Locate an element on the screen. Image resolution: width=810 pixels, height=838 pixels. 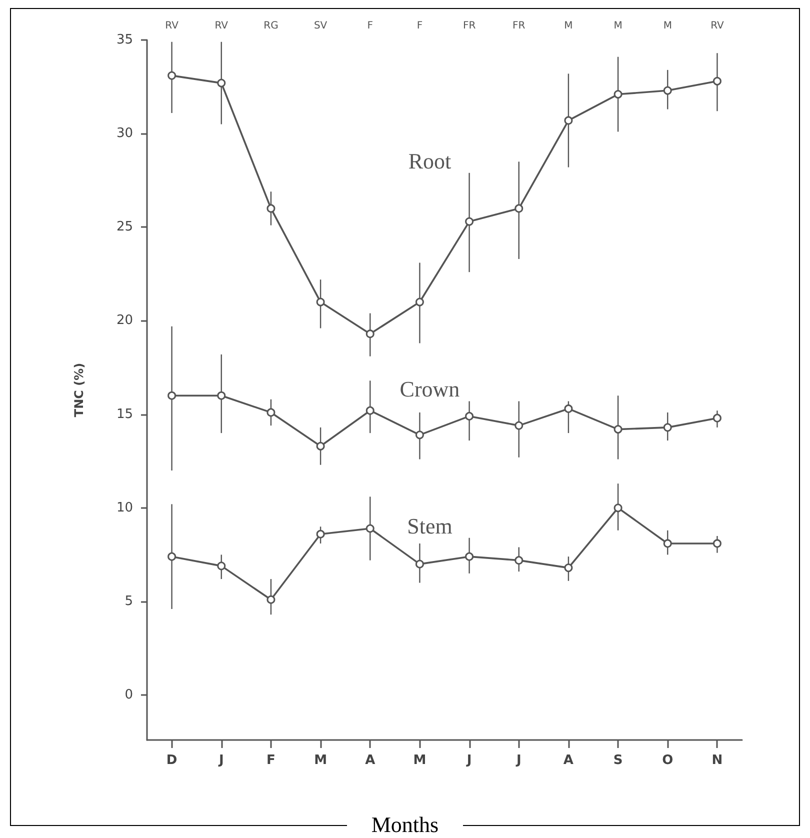
y-tick-label: 20 is located at coordinates (124, 320).